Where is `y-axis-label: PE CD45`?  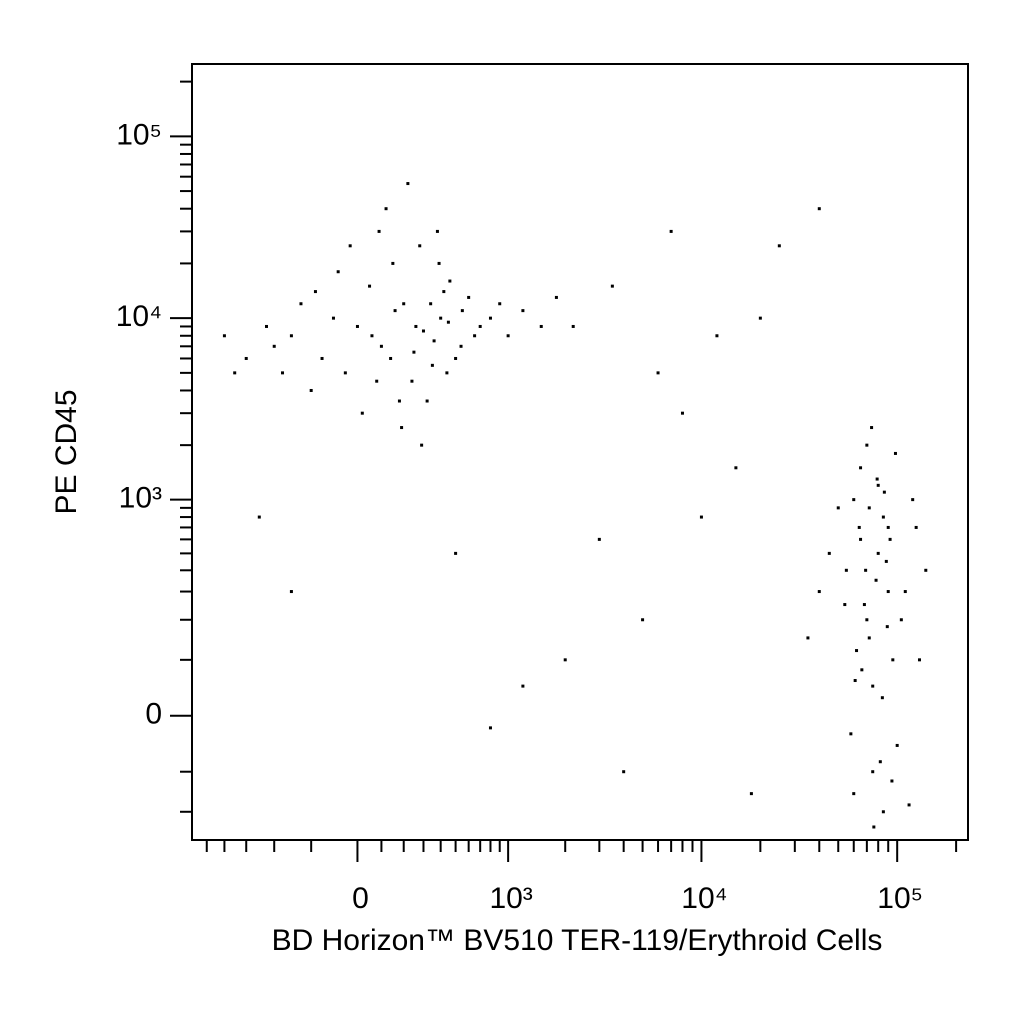
y-axis-label: PE CD45 is located at coordinates (66, 451).